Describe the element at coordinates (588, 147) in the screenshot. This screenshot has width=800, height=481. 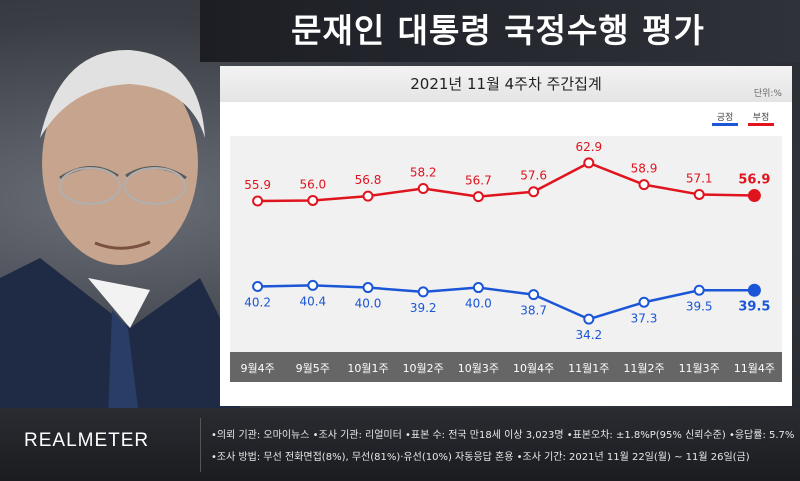
I see `negative-value-label: 62.9` at that location.